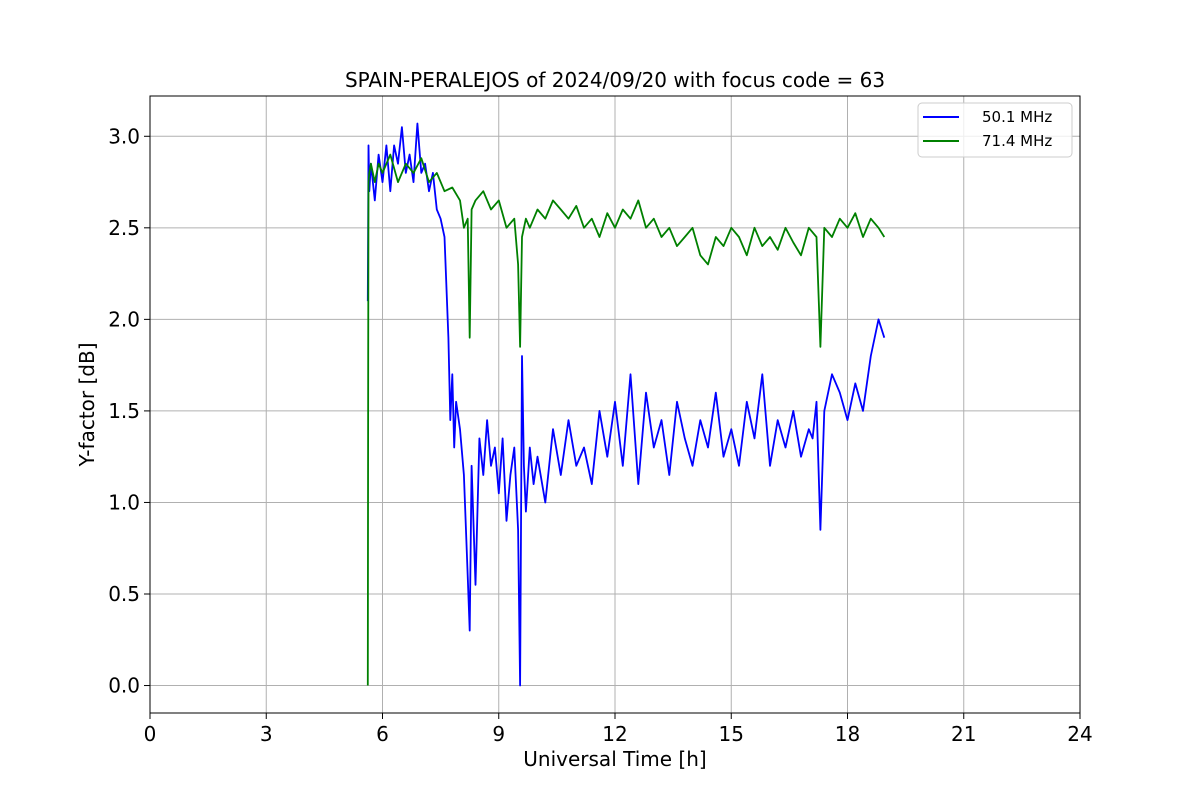  I want to click on x-axis-ticks: 0 3 6 9 12 15 18 21 24, so click(618, 729).